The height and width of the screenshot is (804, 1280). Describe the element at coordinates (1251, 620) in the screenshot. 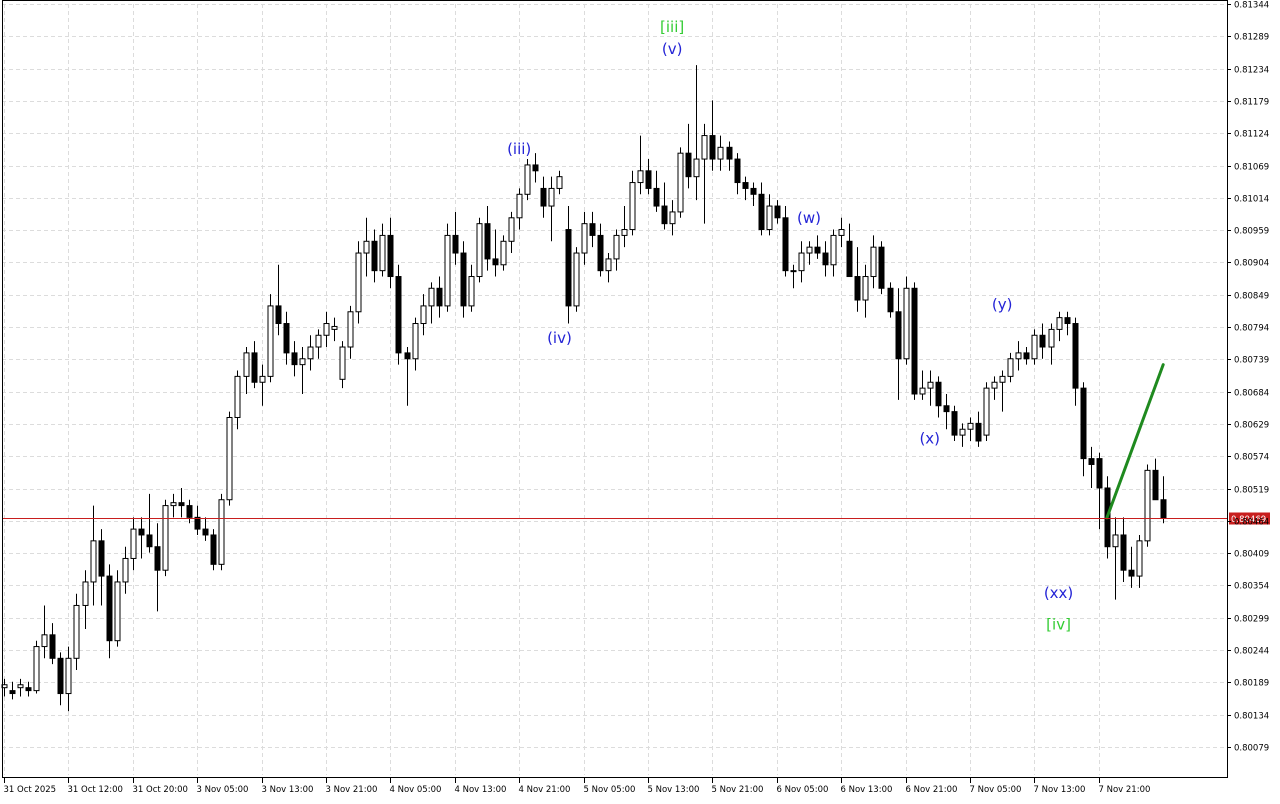

I see `y-tick-label: 0.80299` at that location.